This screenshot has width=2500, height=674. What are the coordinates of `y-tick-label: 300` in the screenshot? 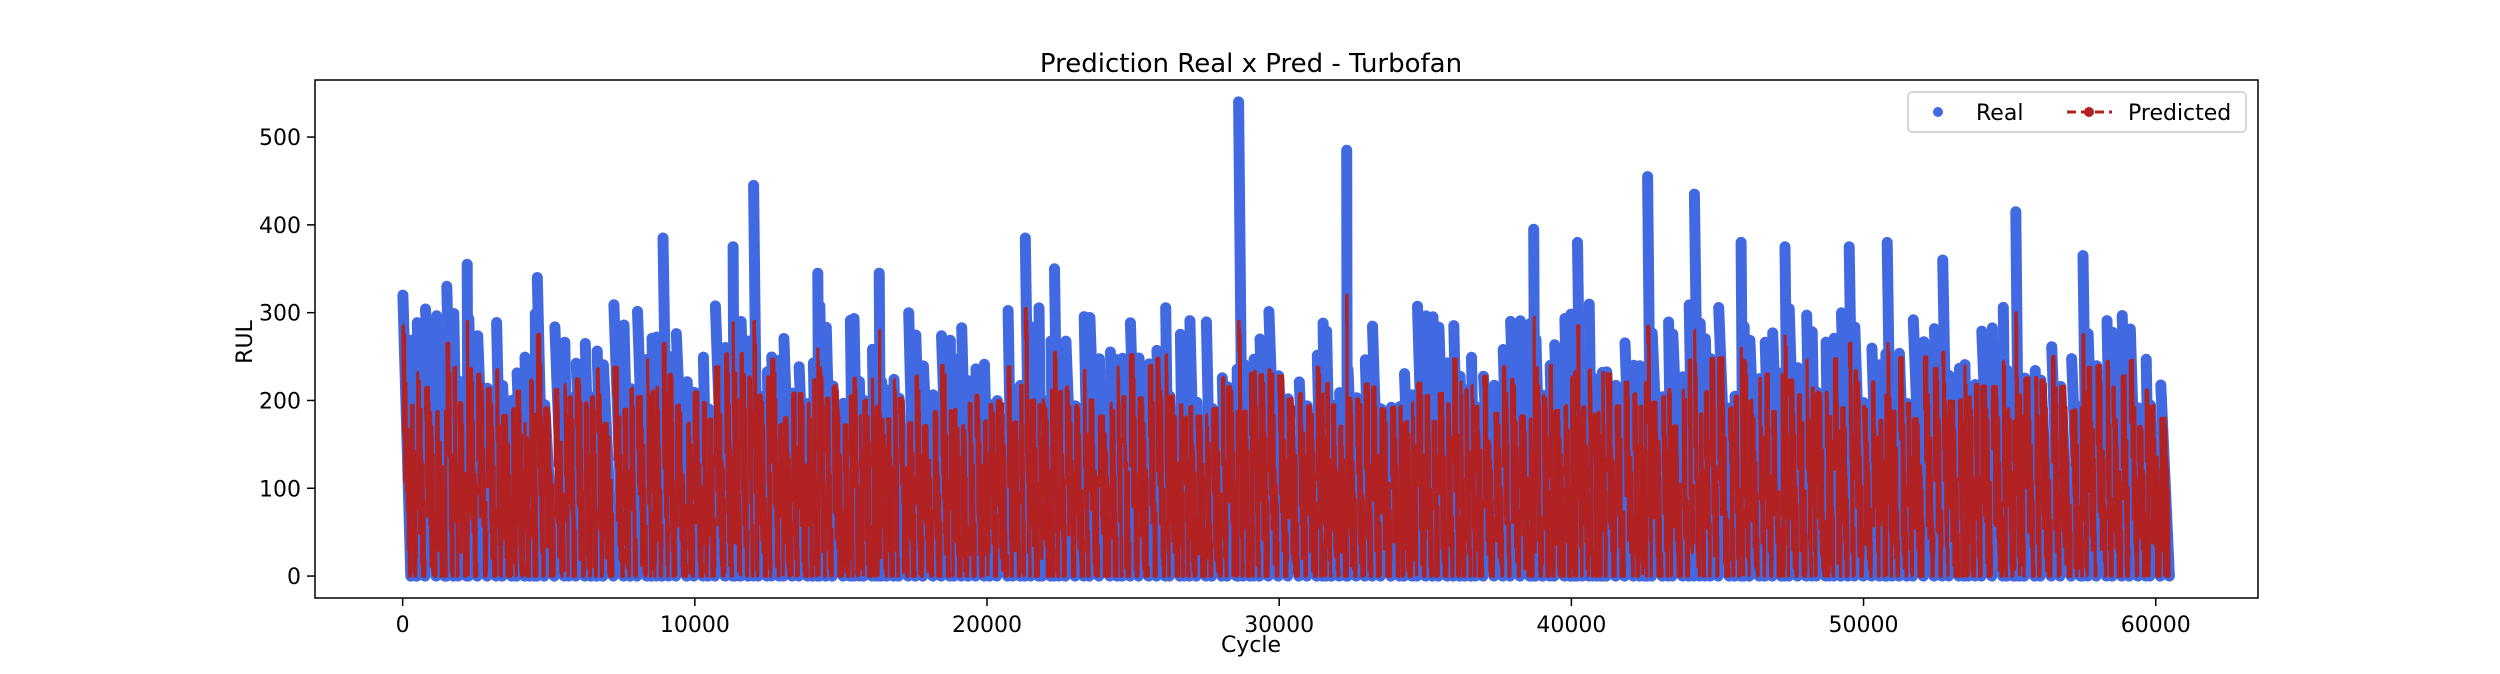 It's located at (280, 314).